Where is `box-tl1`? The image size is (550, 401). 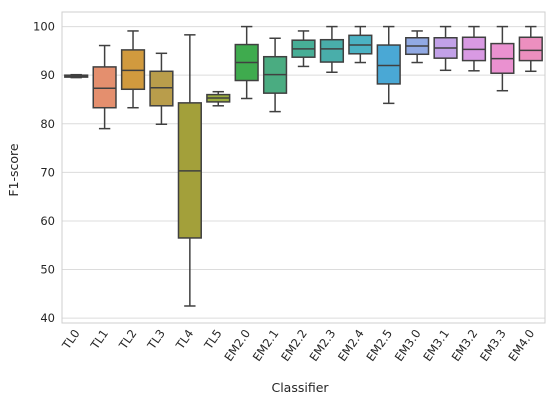
box-tl1 is located at coordinates (104, 87).